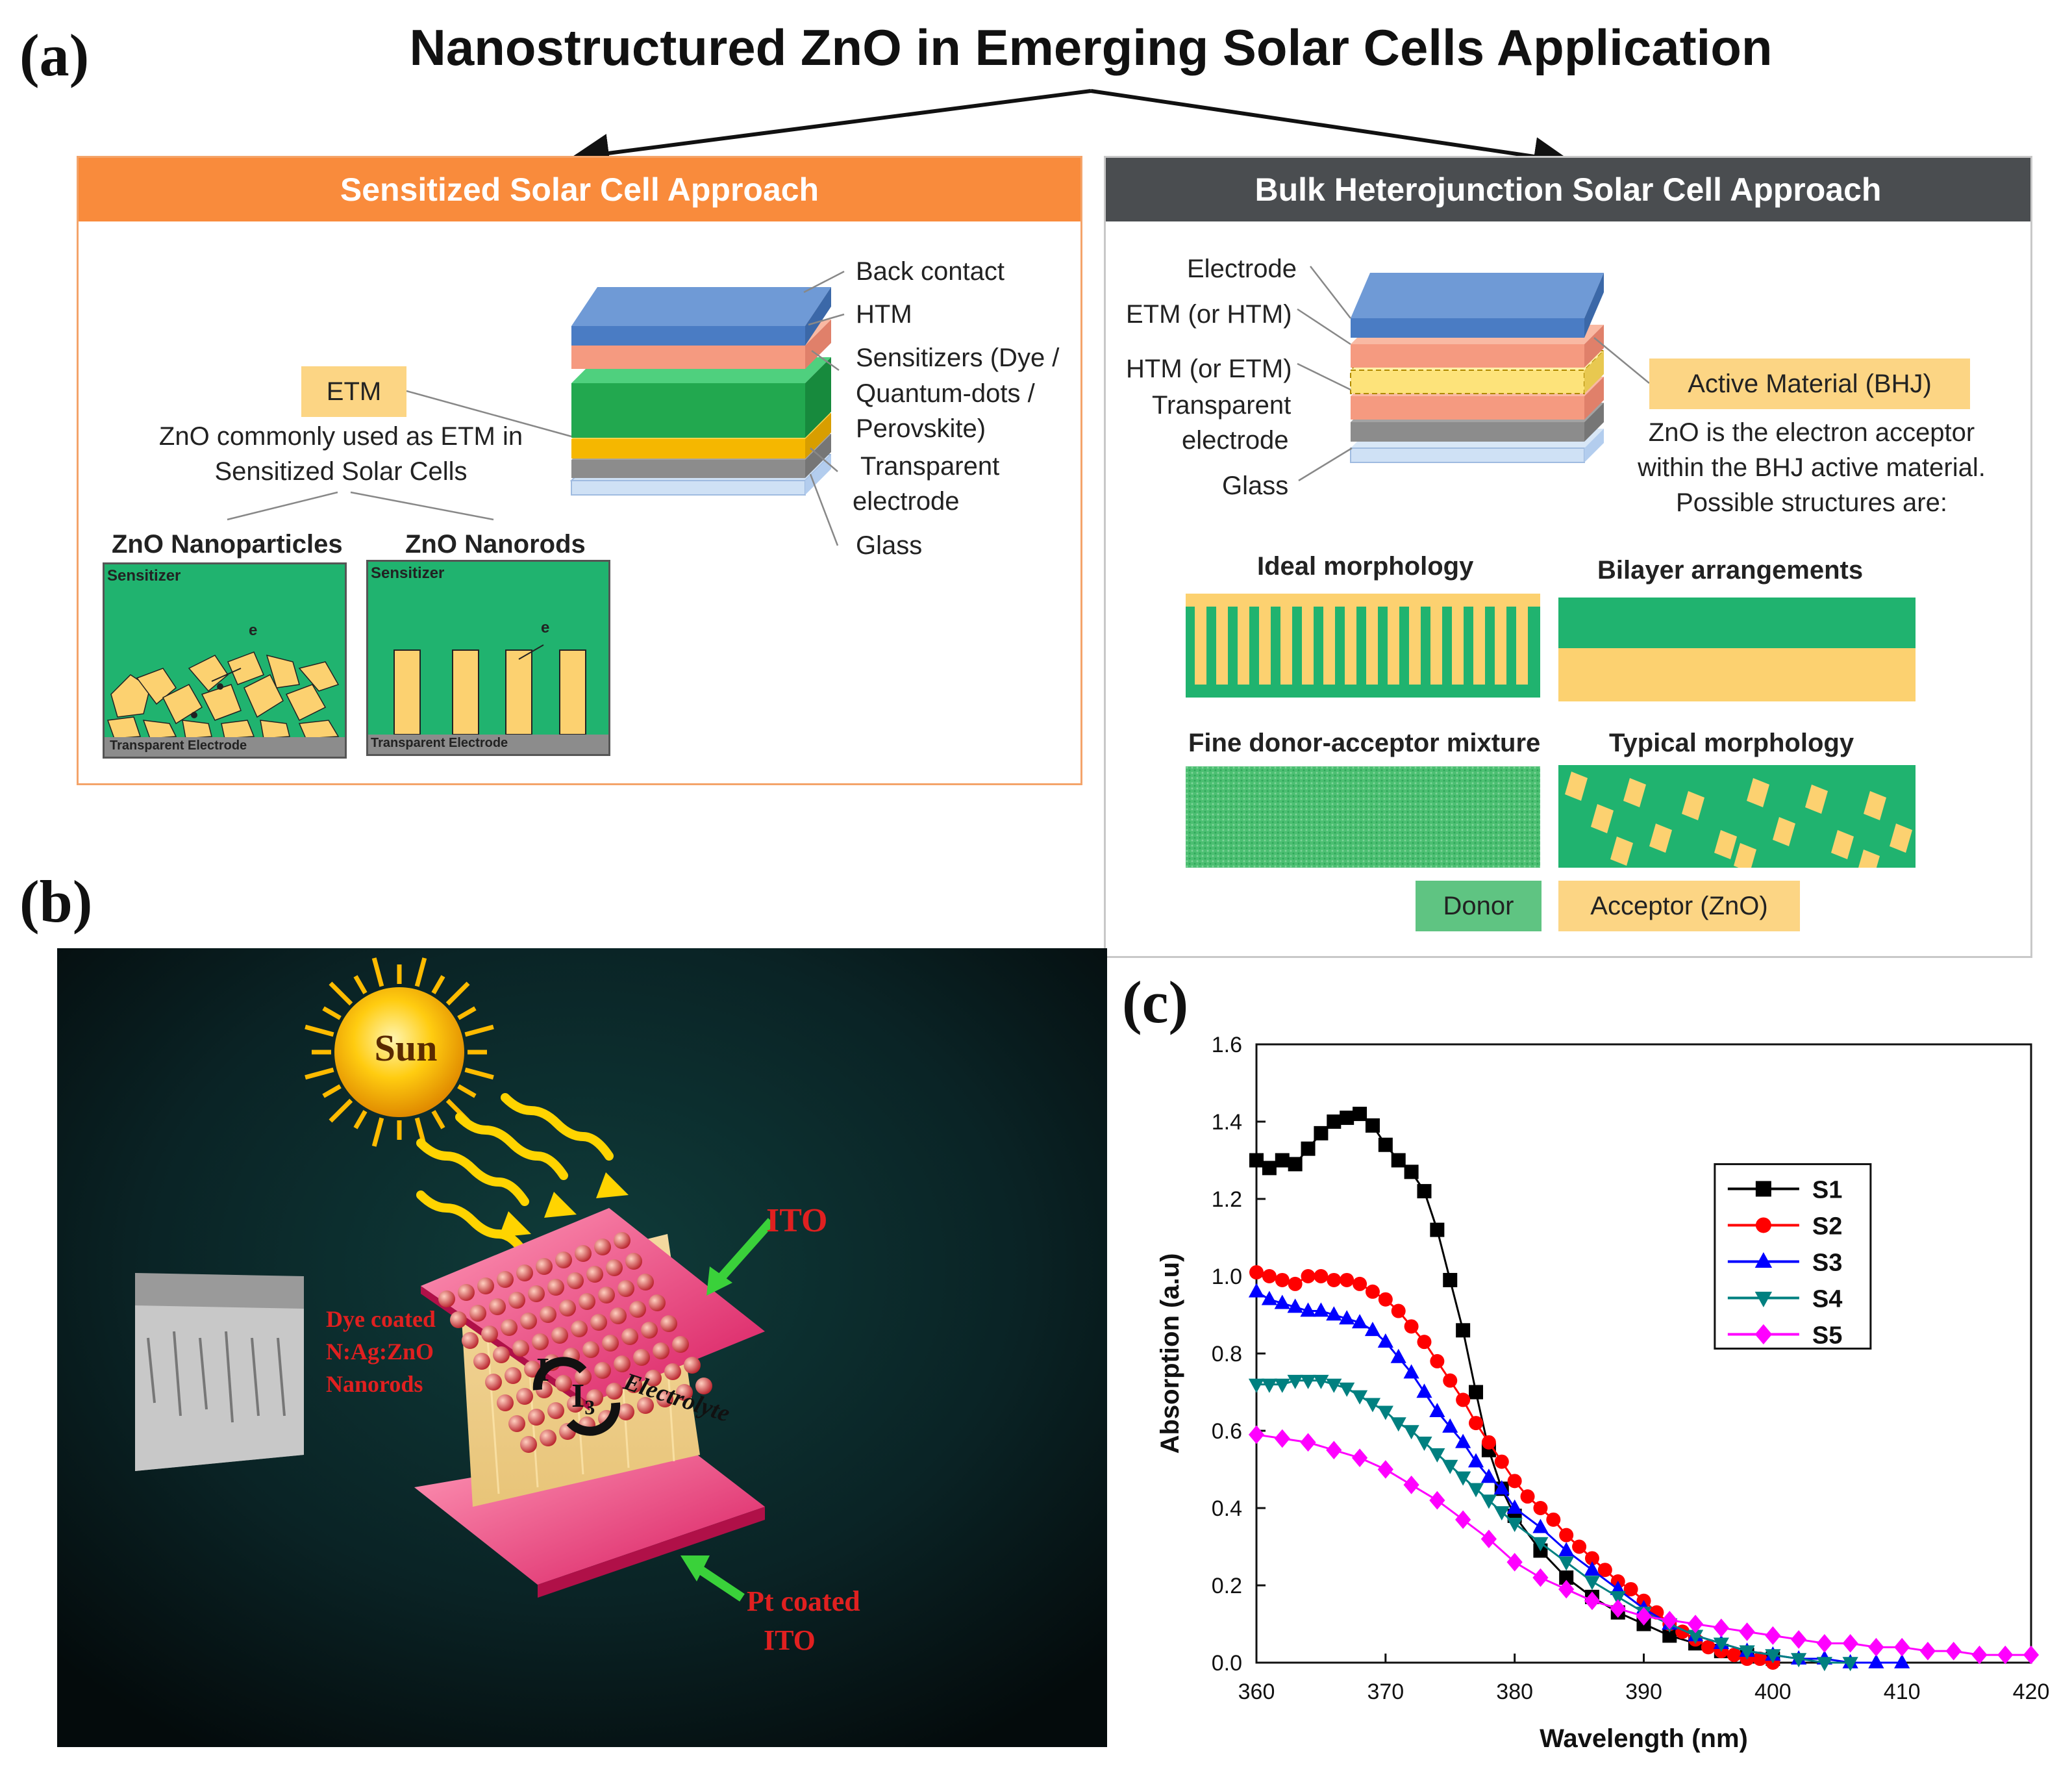 This screenshot has width=2072, height=1775. What do you see at coordinates (1363, 646) in the screenshot?
I see `morph-ideal-image` at bounding box center [1363, 646].